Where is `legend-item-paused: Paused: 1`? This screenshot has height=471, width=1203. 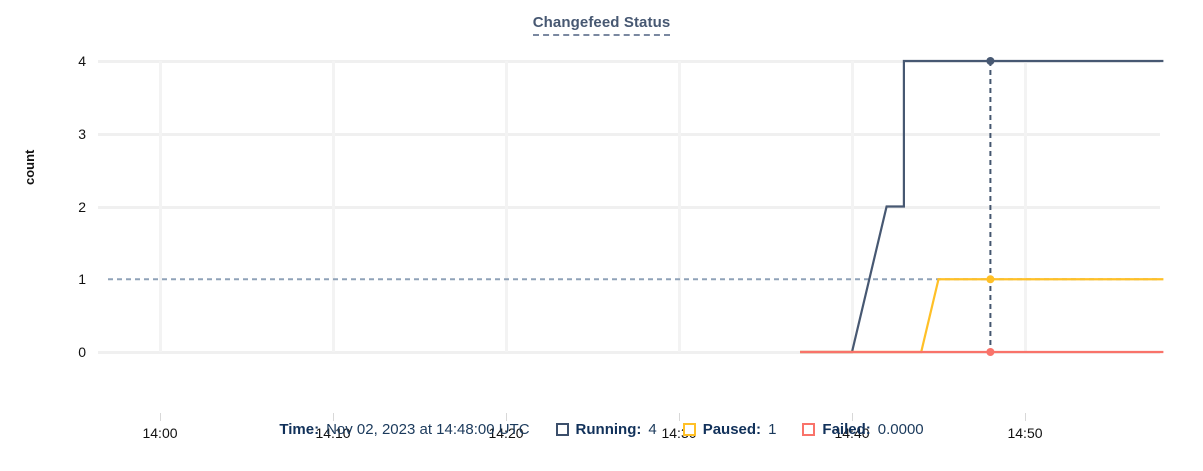
legend-item-paused: Paused: 1 is located at coordinates (729, 429).